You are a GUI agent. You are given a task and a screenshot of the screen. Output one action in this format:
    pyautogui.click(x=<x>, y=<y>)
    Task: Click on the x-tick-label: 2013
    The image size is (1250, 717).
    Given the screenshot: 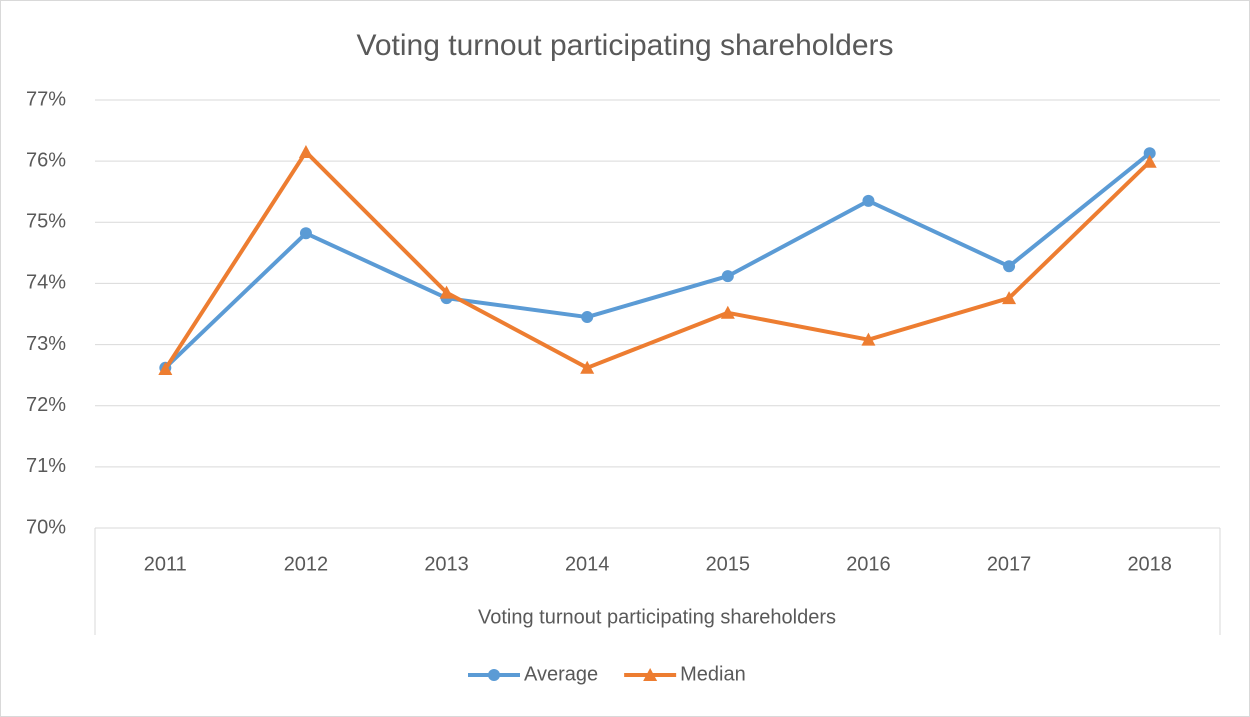 What is the action you would take?
    pyautogui.click(x=446, y=564)
    